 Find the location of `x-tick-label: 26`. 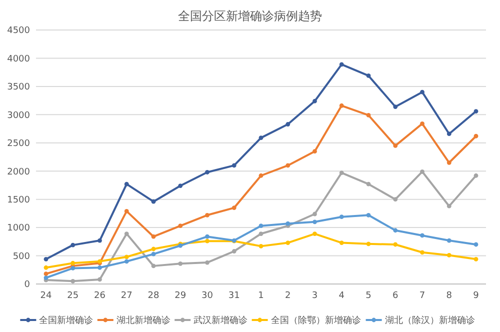

x-tick-label: 26 is located at coordinates (100, 296).